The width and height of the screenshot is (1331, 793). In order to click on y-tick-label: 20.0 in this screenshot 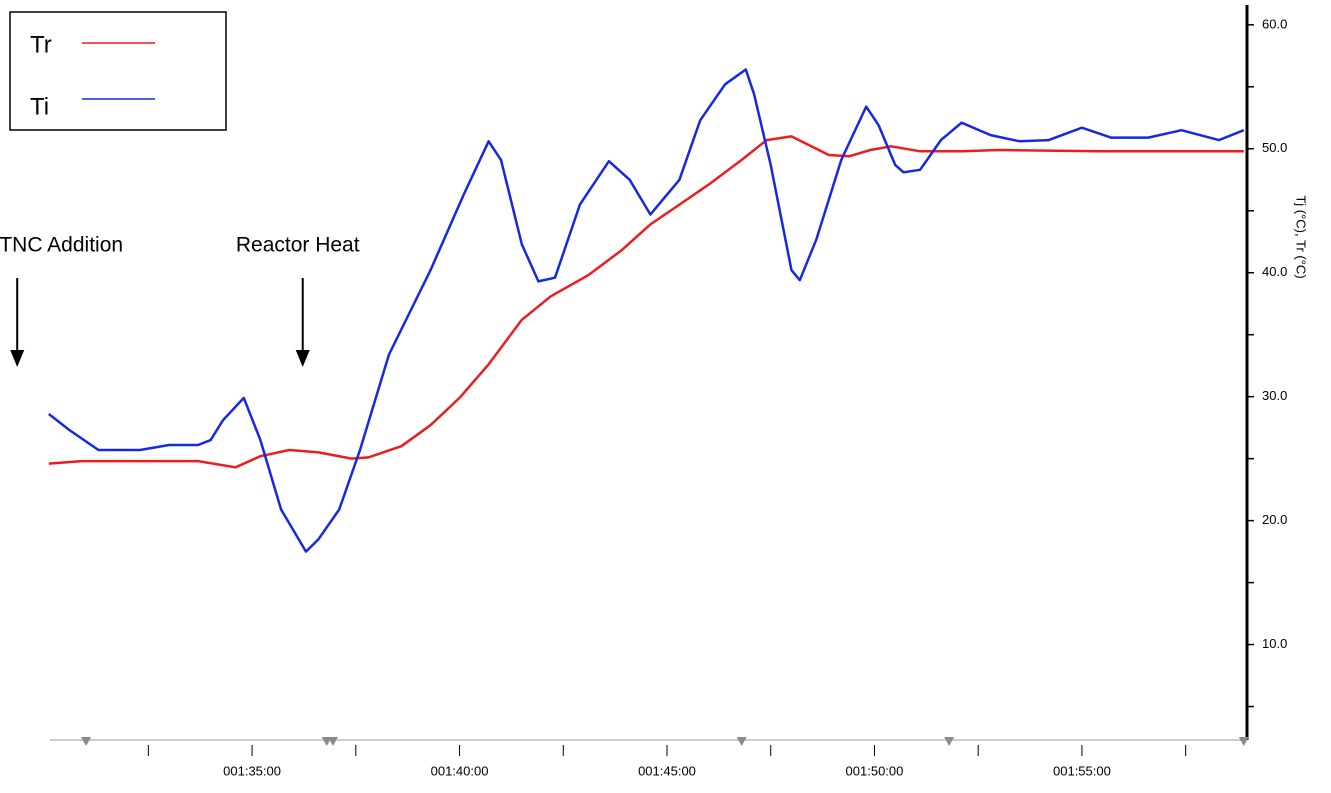, I will do `click(1274, 519)`.